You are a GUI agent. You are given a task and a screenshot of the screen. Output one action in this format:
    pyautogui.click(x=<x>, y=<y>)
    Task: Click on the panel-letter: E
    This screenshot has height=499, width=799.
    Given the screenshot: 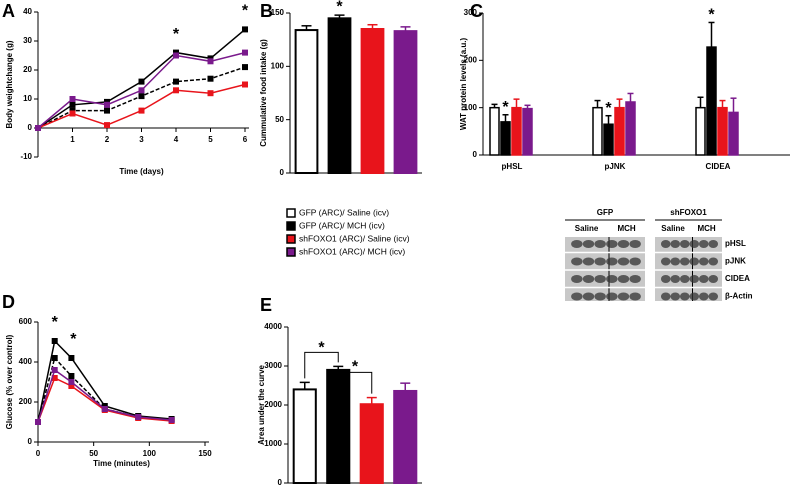 What is the action you would take?
    pyautogui.click(x=266, y=305)
    